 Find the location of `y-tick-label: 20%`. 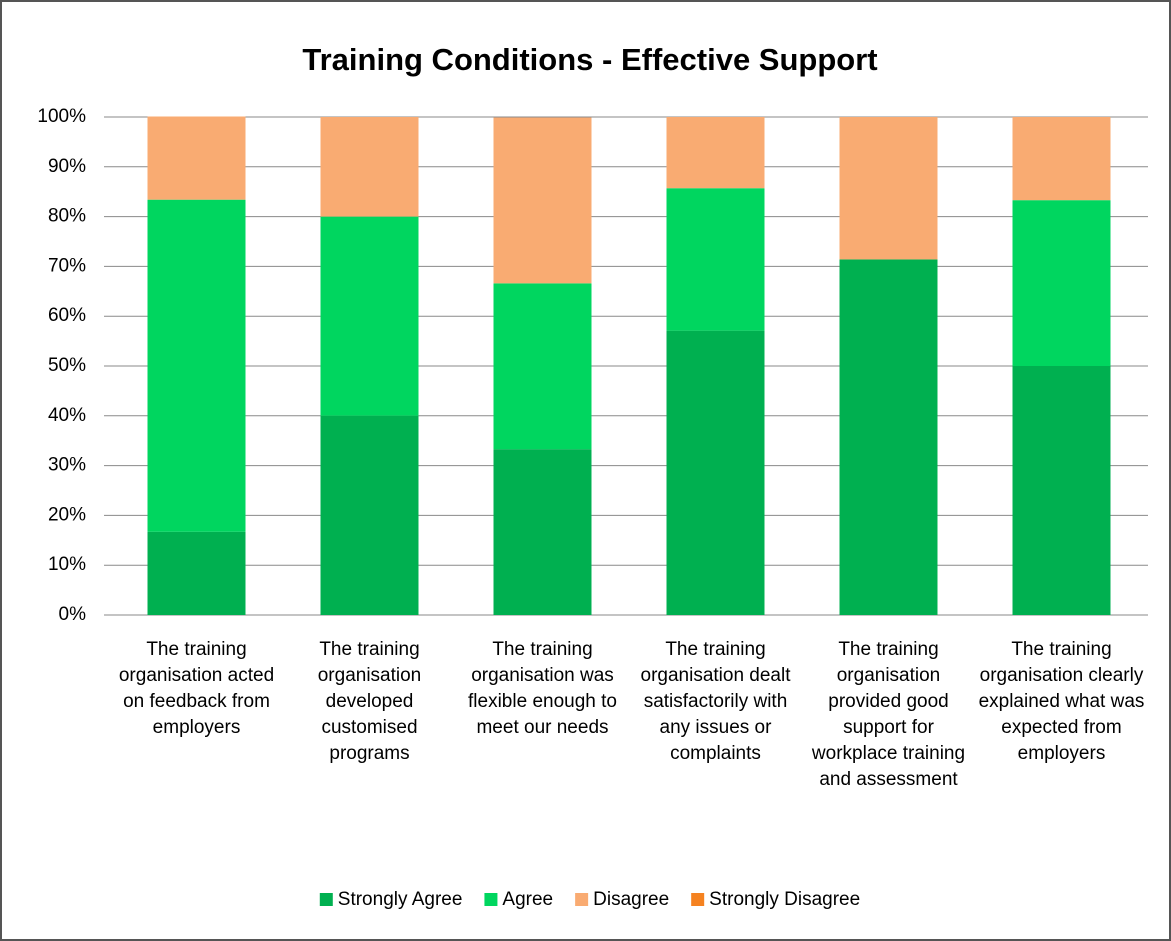

y-tick-label: 20% is located at coordinates (67, 514).